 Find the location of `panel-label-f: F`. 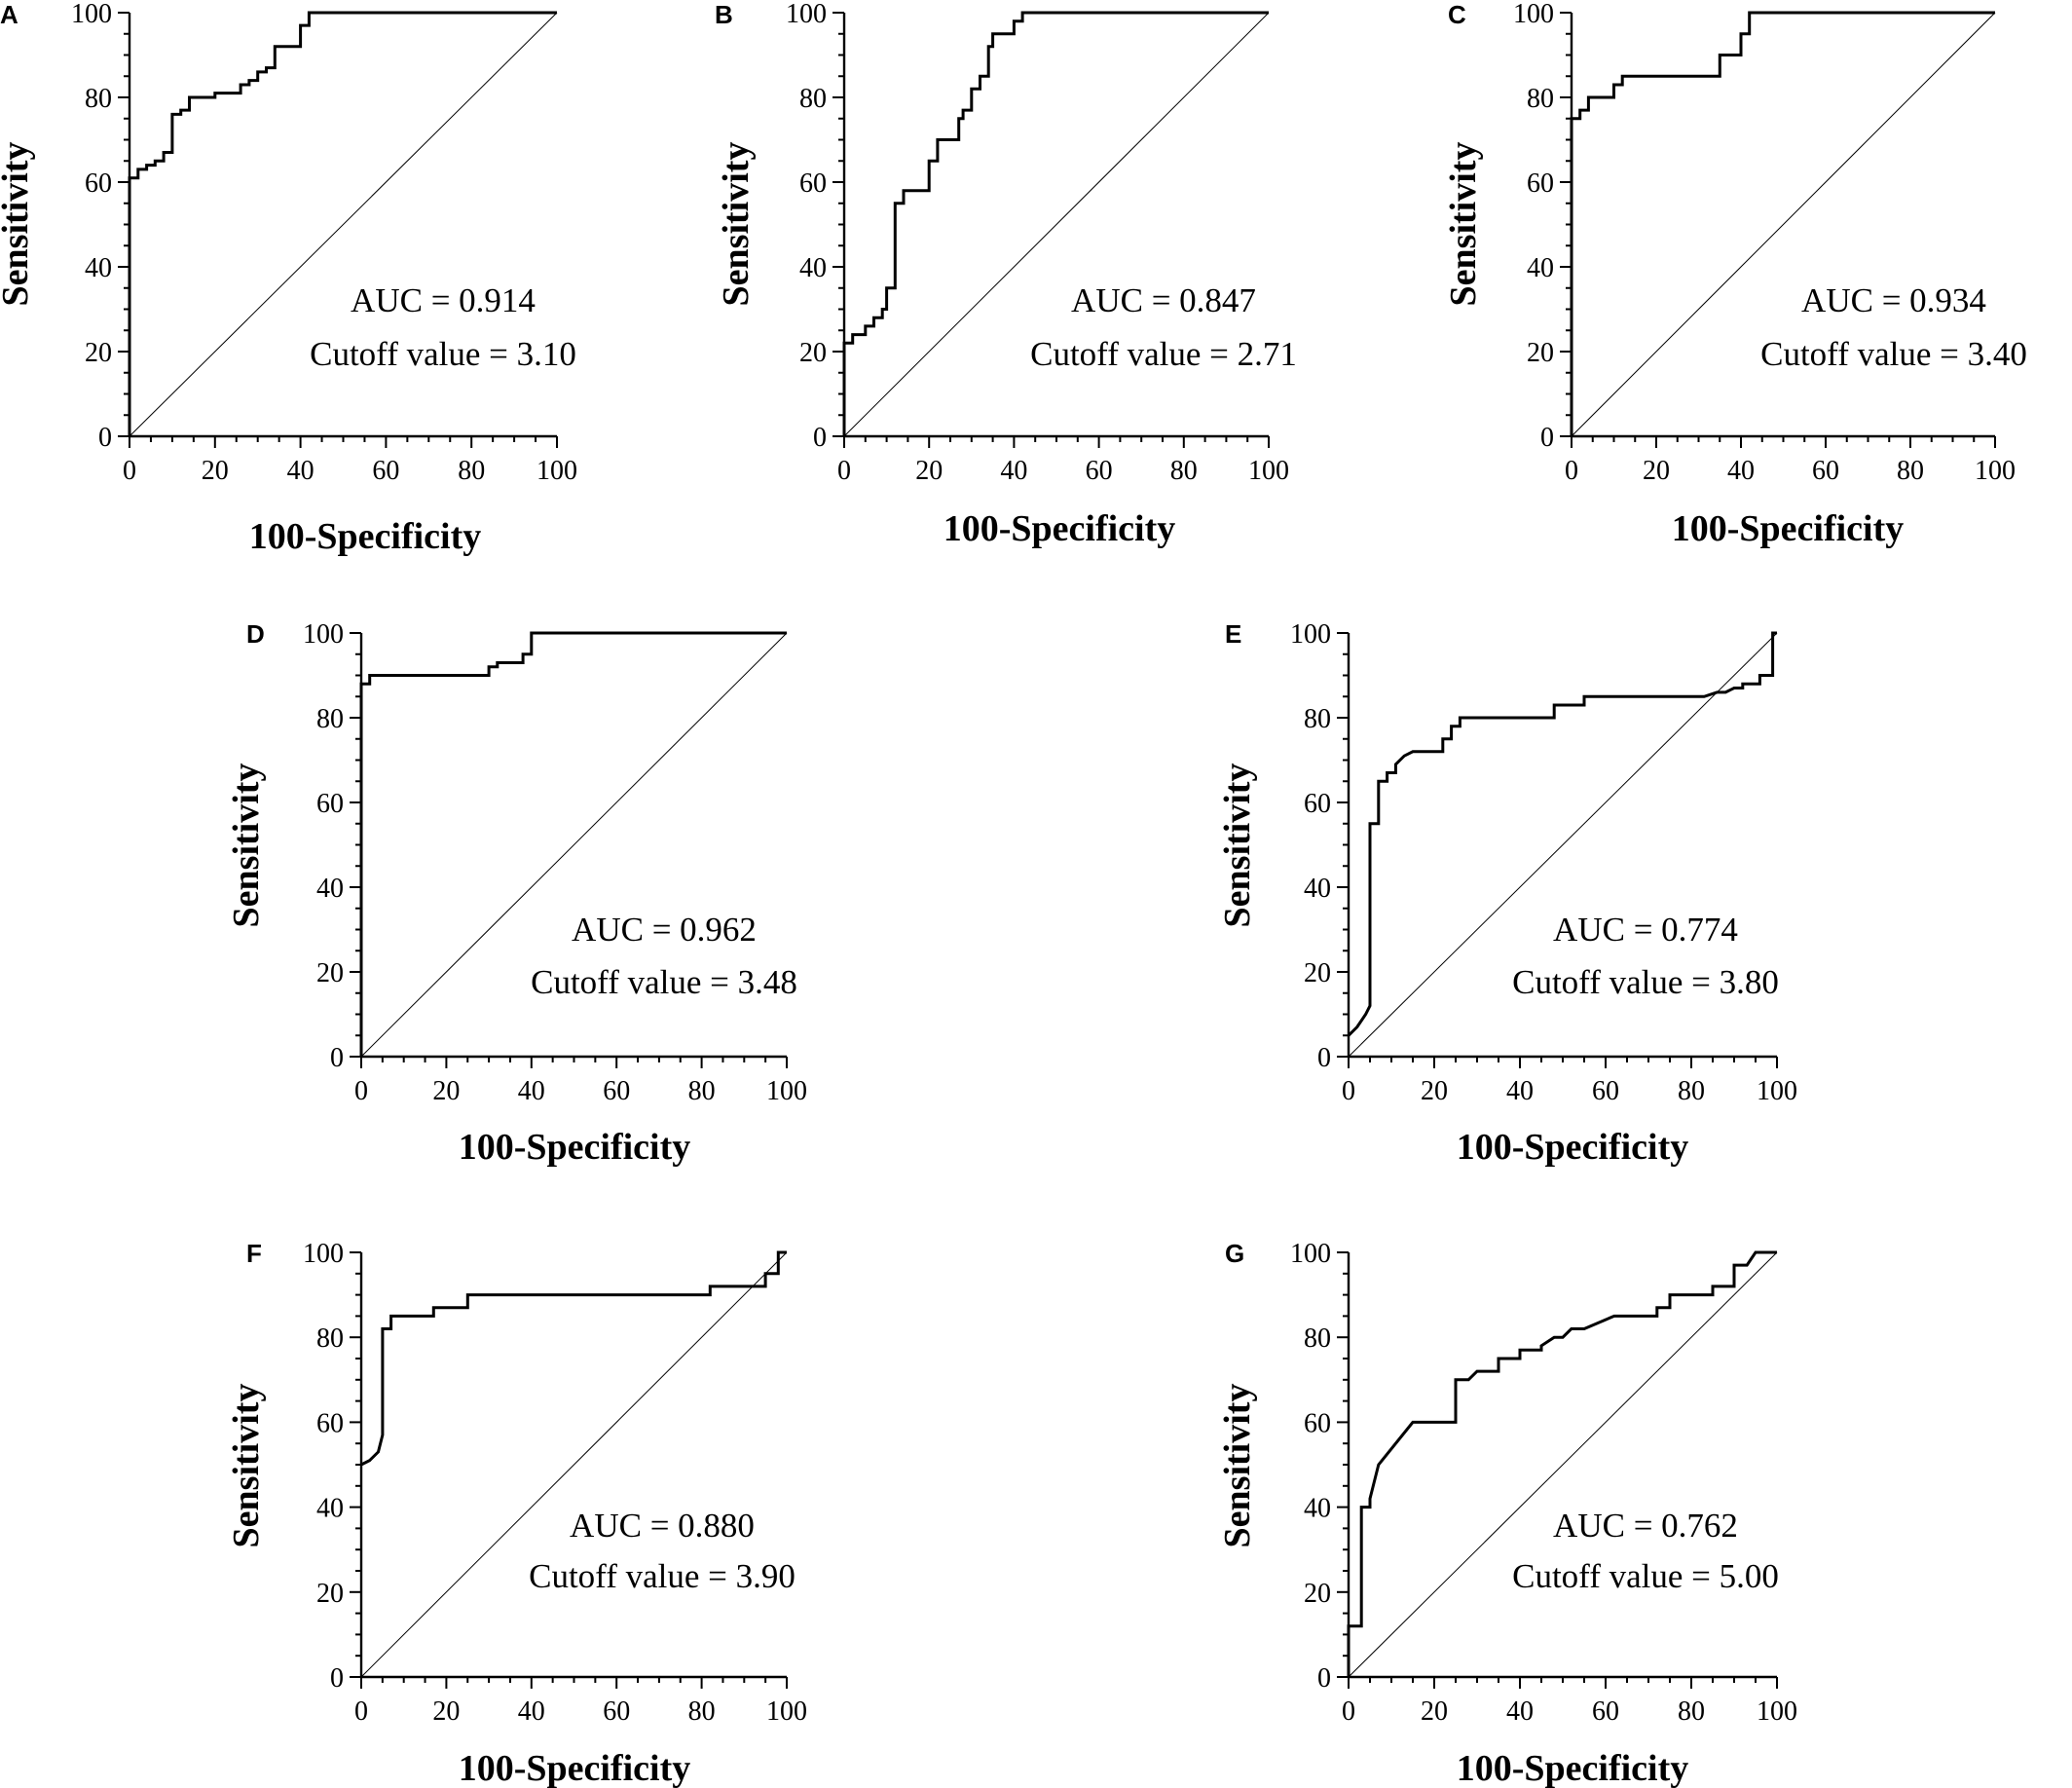

panel-label-f: F is located at coordinates (254, 1253).